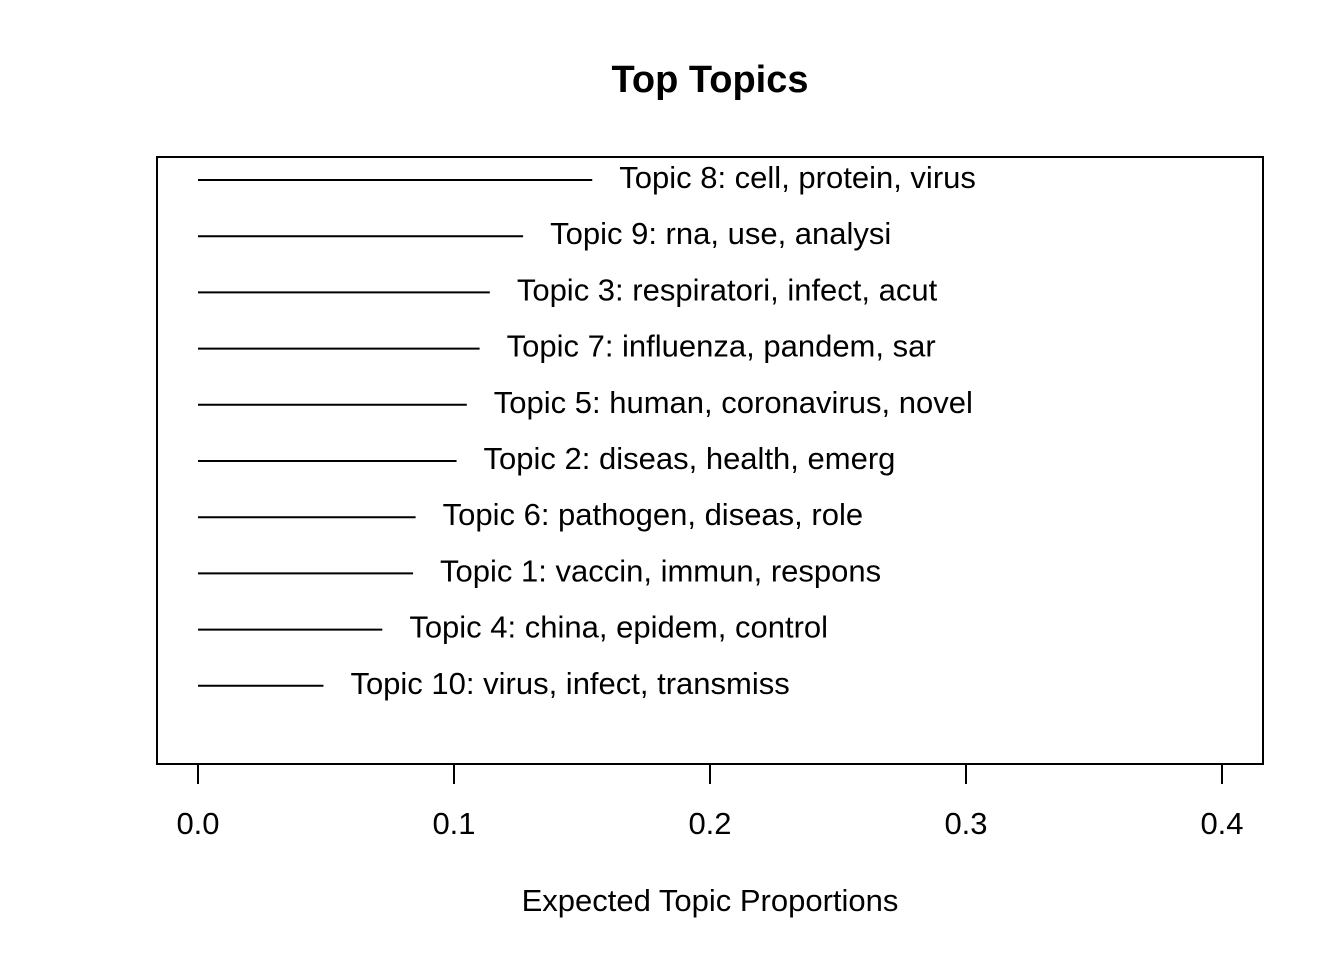 Image resolution: width=1344 pixels, height=960 pixels. Describe the element at coordinates (720, 233) in the screenshot. I see `bar-label: Topic 9: rna, use, analysi` at that location.